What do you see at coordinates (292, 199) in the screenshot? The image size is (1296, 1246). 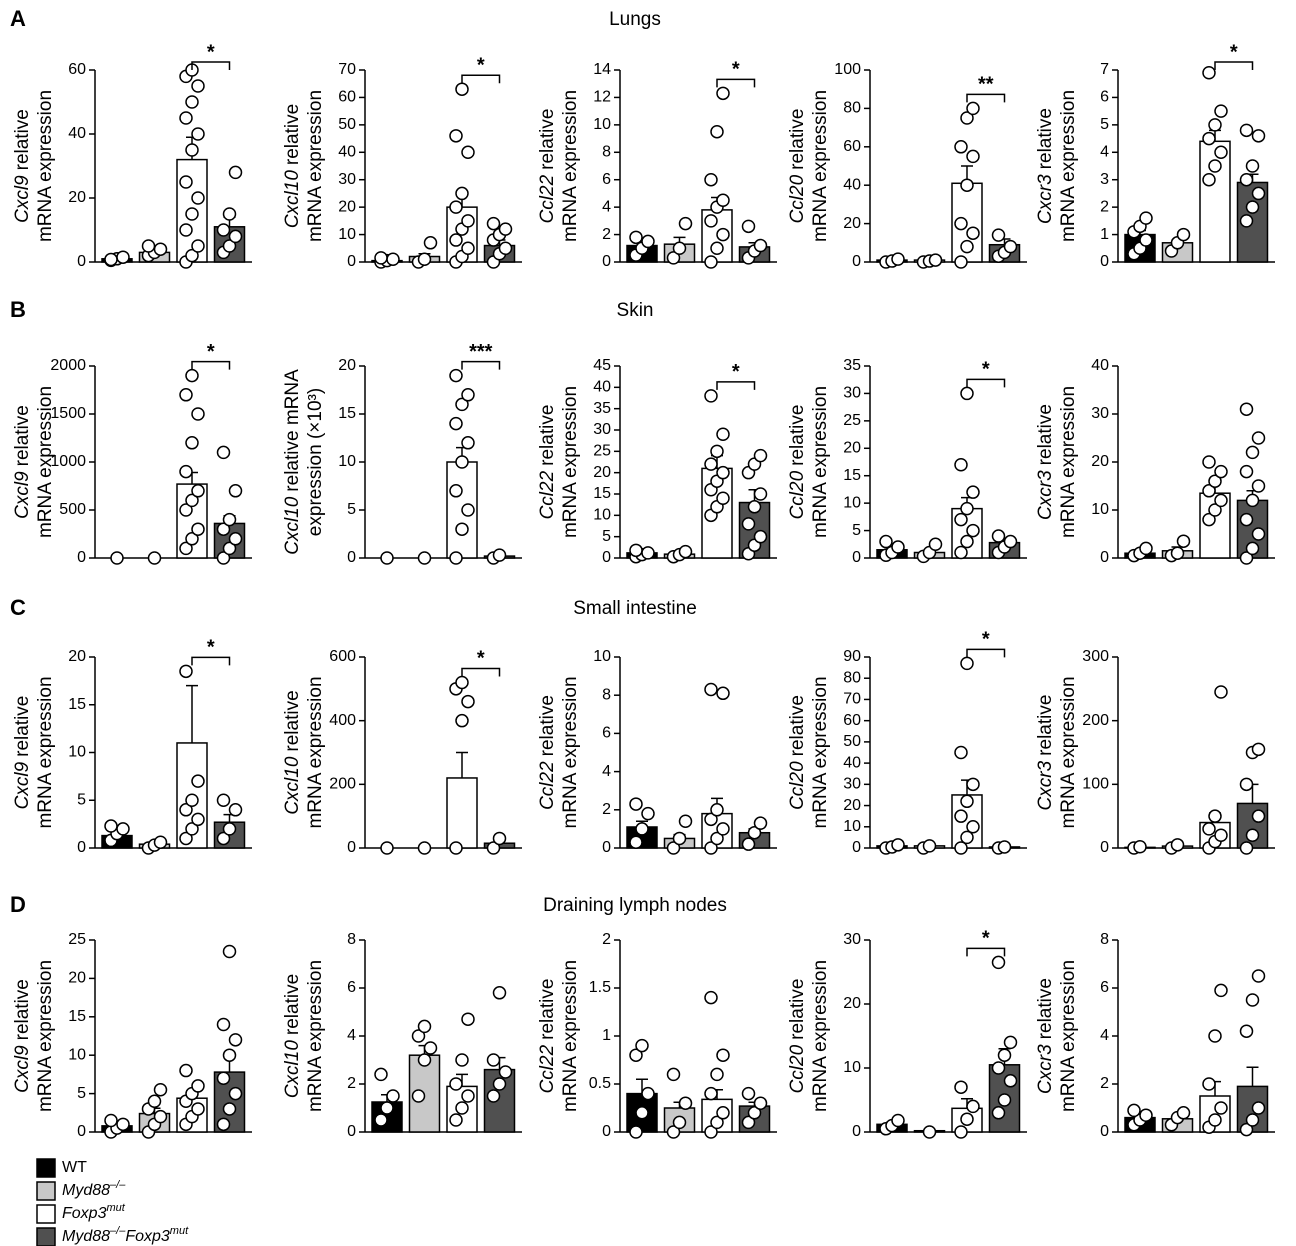 I see `y-axis-gene: Cxcl10` at bounding box center [292, 199].